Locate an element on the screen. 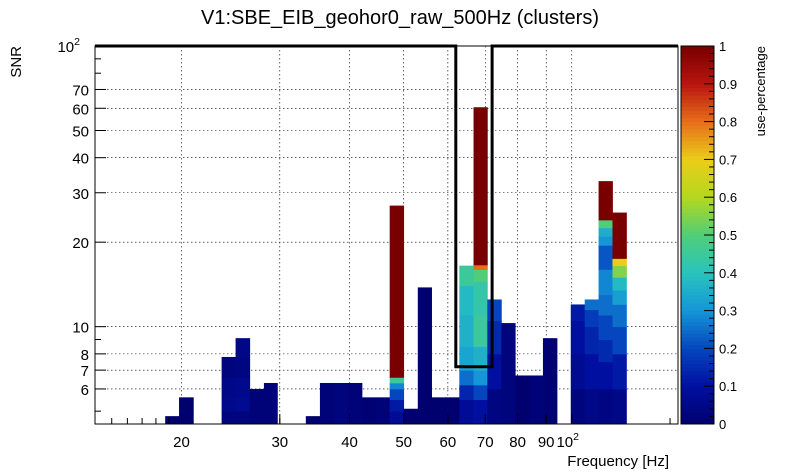 The image size is (805, 472). x-axis-label: Frequency [Hz] is located at coordinates (618, 461).